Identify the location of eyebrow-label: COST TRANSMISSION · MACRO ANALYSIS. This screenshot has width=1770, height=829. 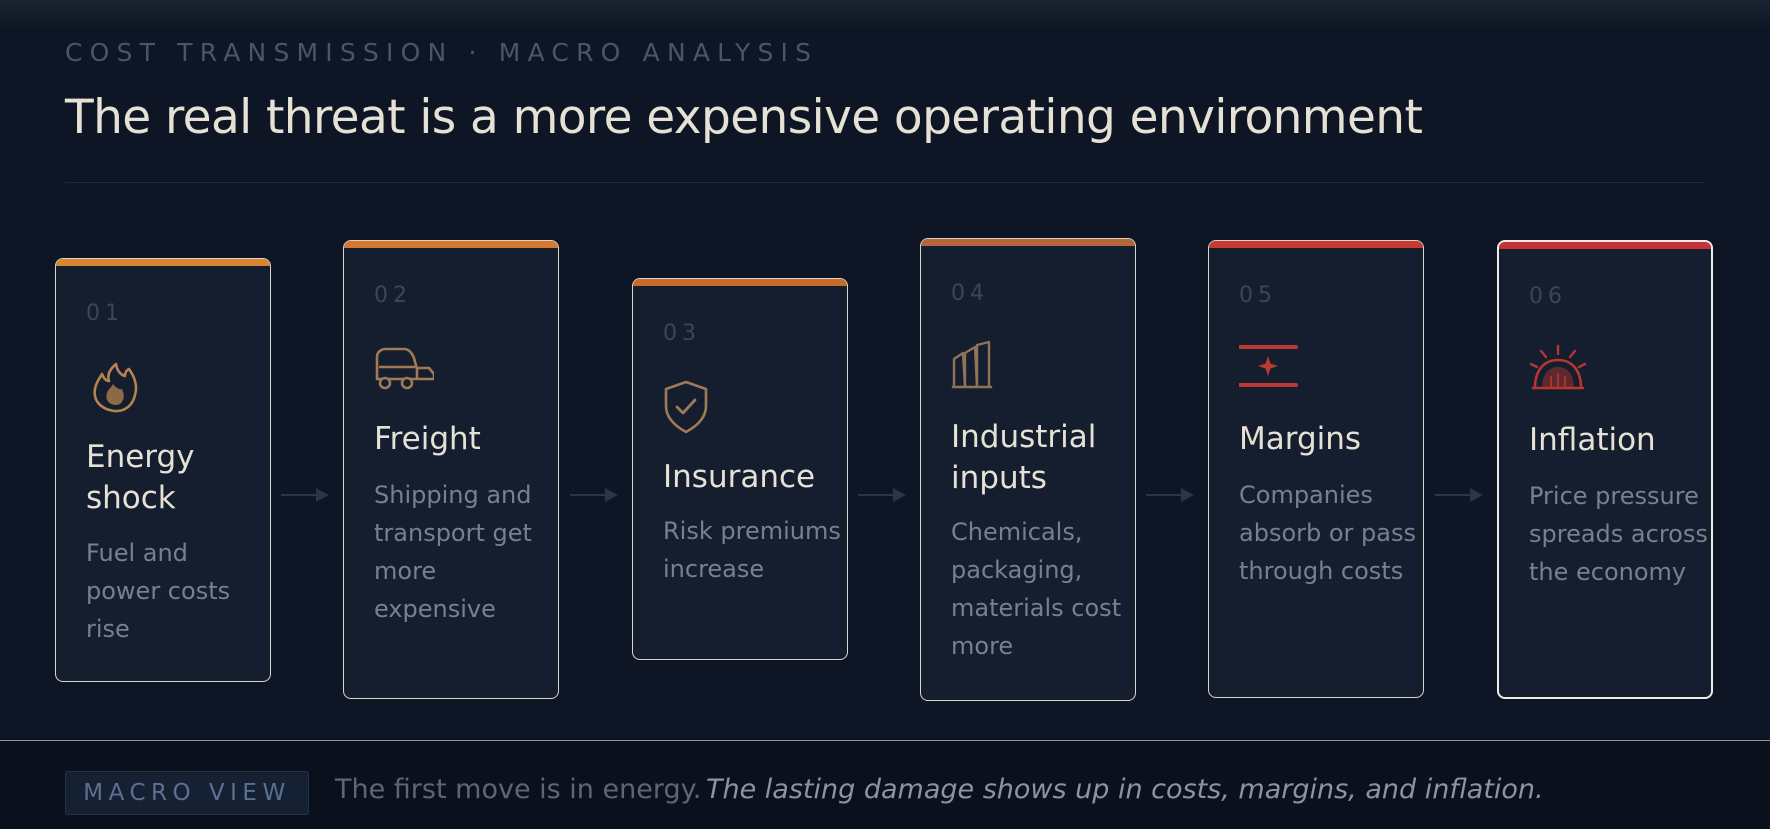
(442, 52).